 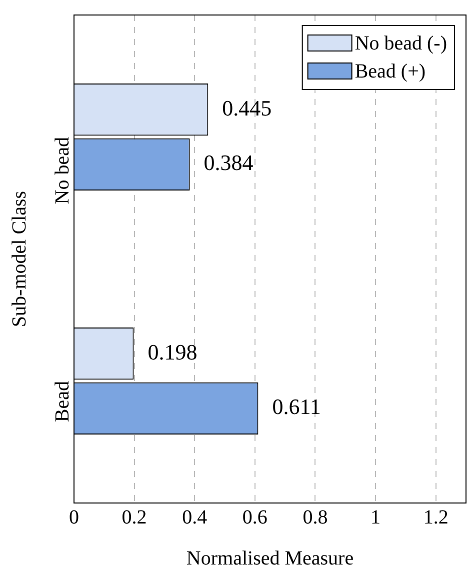 I want to click on data-label: 0.611, so click(x=296, y=407).